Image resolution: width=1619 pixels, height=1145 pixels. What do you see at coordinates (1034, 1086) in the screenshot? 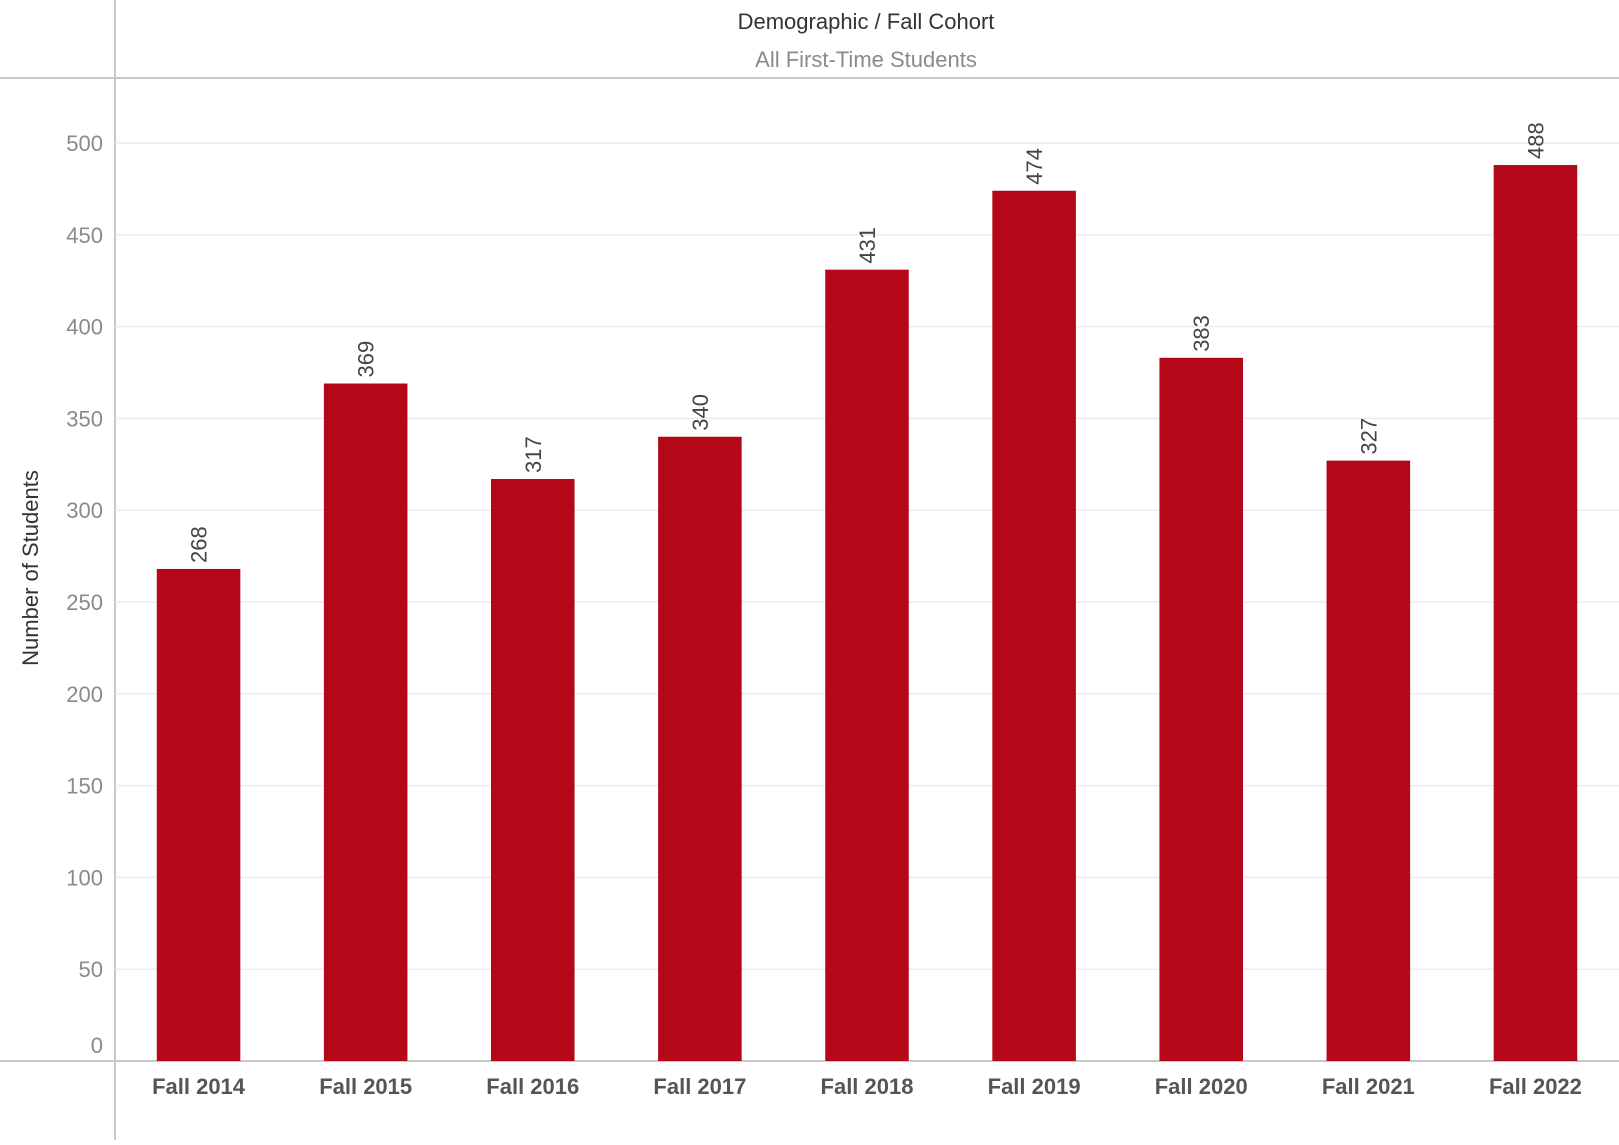
I see `x-category-label: Fall 2019` at bounding box center [1034, 1086].